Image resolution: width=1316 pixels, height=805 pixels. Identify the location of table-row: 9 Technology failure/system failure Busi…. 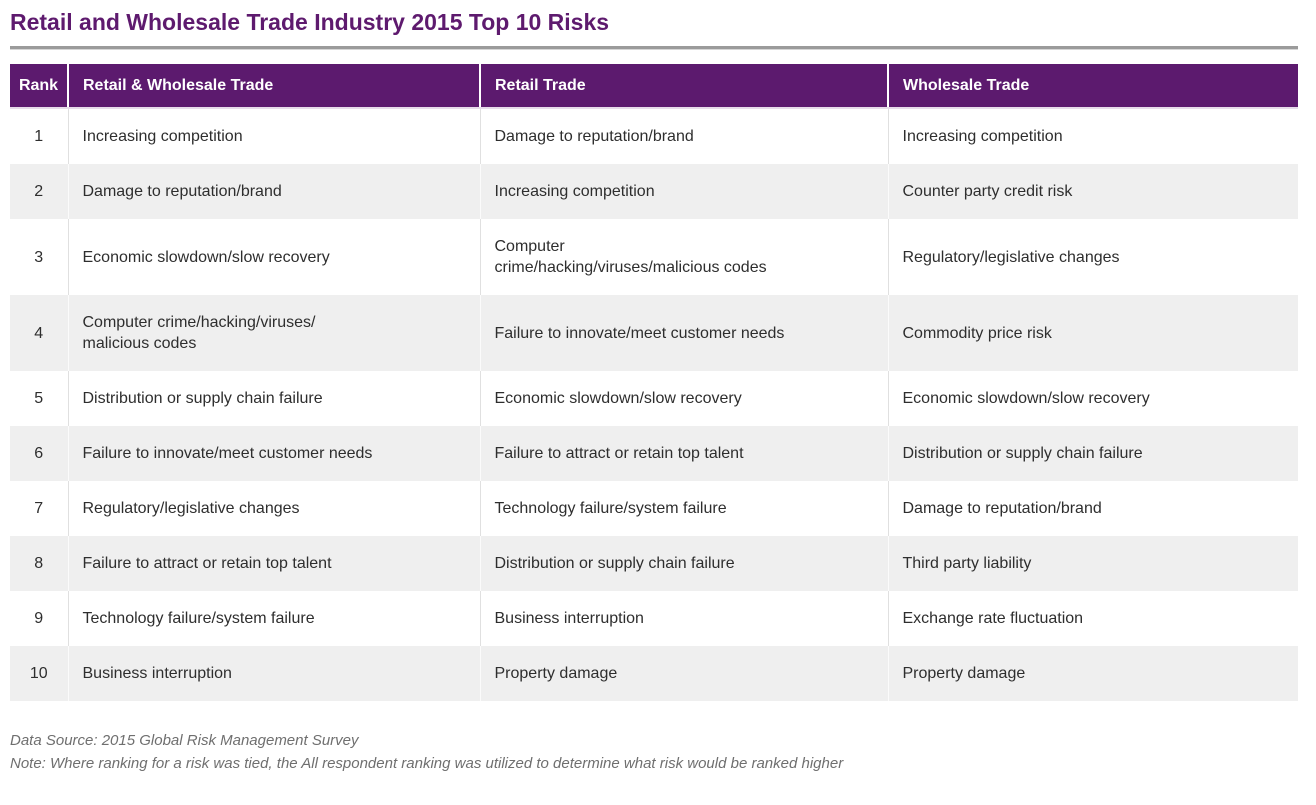
(654, 618).